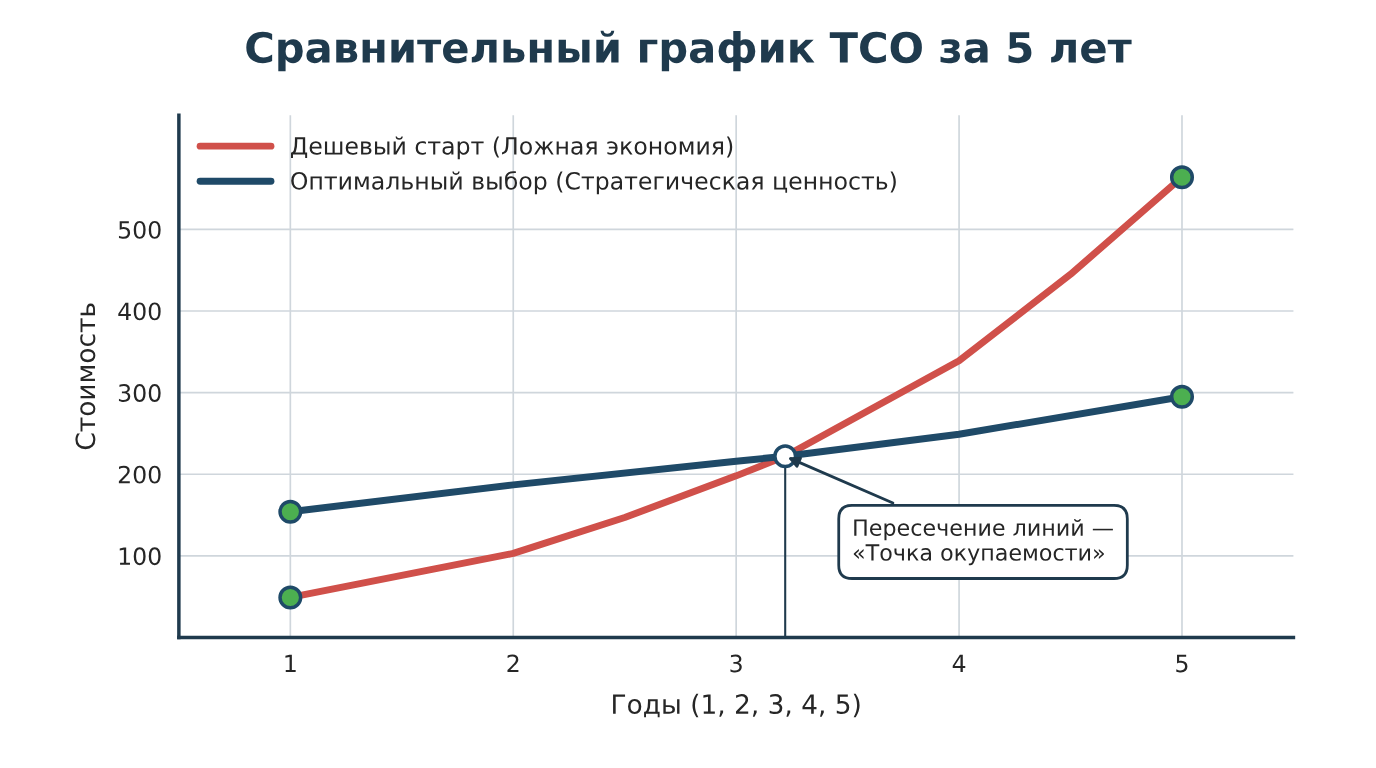 The image size is (1376, 768). What do you see at coordinates (736, 663) in the screenshot?
I see `x-tick-label: 3` at bounding box center [736, 663].